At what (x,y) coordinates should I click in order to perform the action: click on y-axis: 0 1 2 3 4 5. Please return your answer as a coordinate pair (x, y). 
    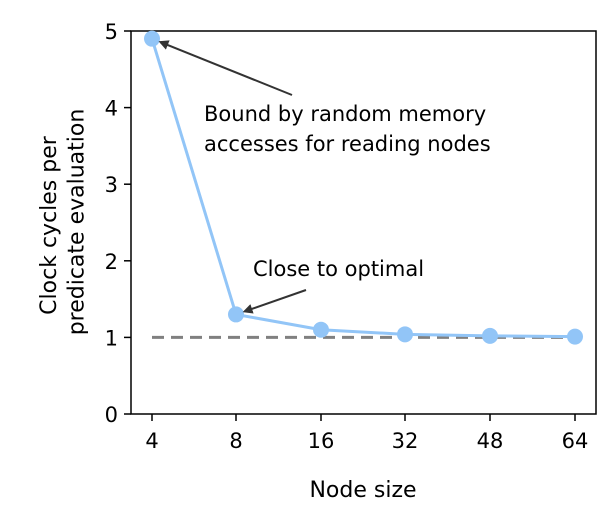
    Looking at the image, I should click on (118, 223).